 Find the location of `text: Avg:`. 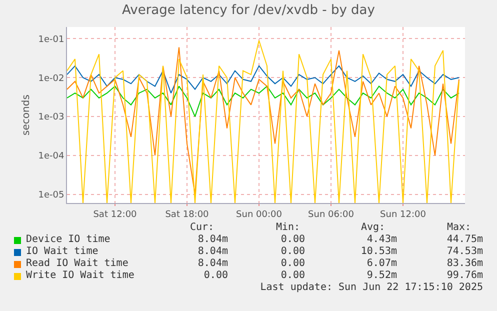

text: Avg: is located at coordinates (373, 228).